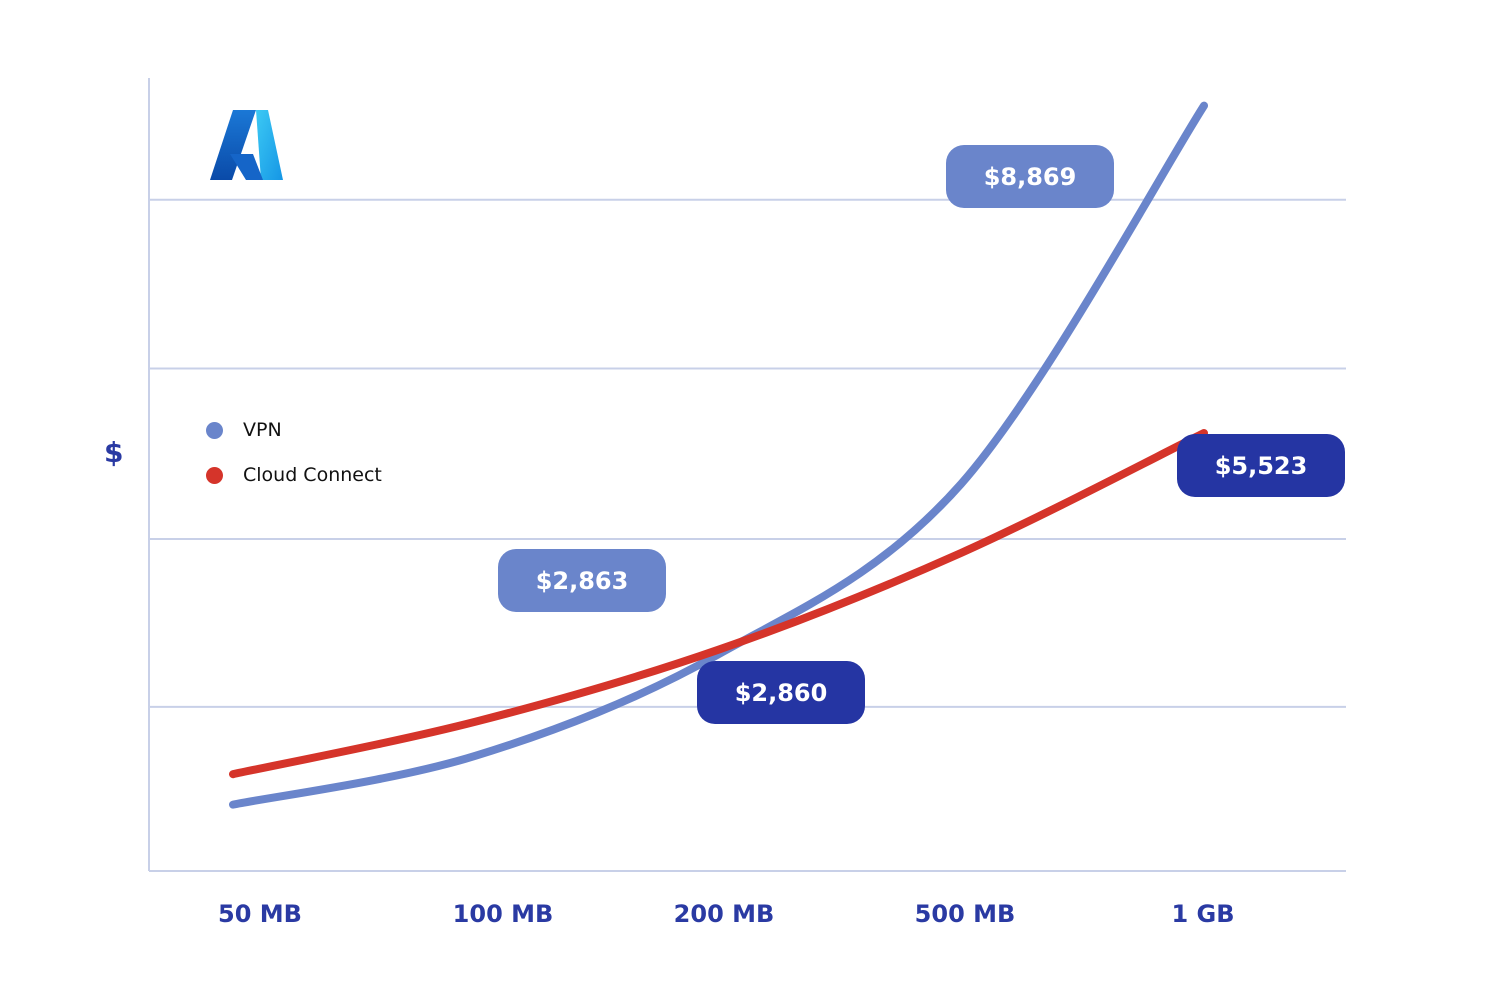  Describe the element at coordinates (260, 914) in the screenshot. I see `x-tick-label: 50 MB` at that location.